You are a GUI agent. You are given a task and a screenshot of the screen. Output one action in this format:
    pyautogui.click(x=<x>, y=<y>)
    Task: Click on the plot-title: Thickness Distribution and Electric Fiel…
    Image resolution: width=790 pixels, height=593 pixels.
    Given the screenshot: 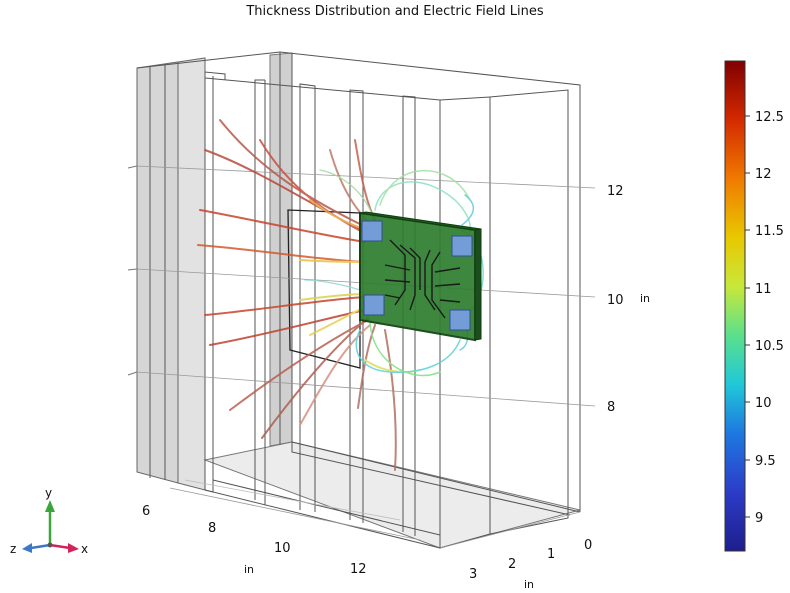 What is the action you would take?
    pyautogui.click(x=395, y=11)
    